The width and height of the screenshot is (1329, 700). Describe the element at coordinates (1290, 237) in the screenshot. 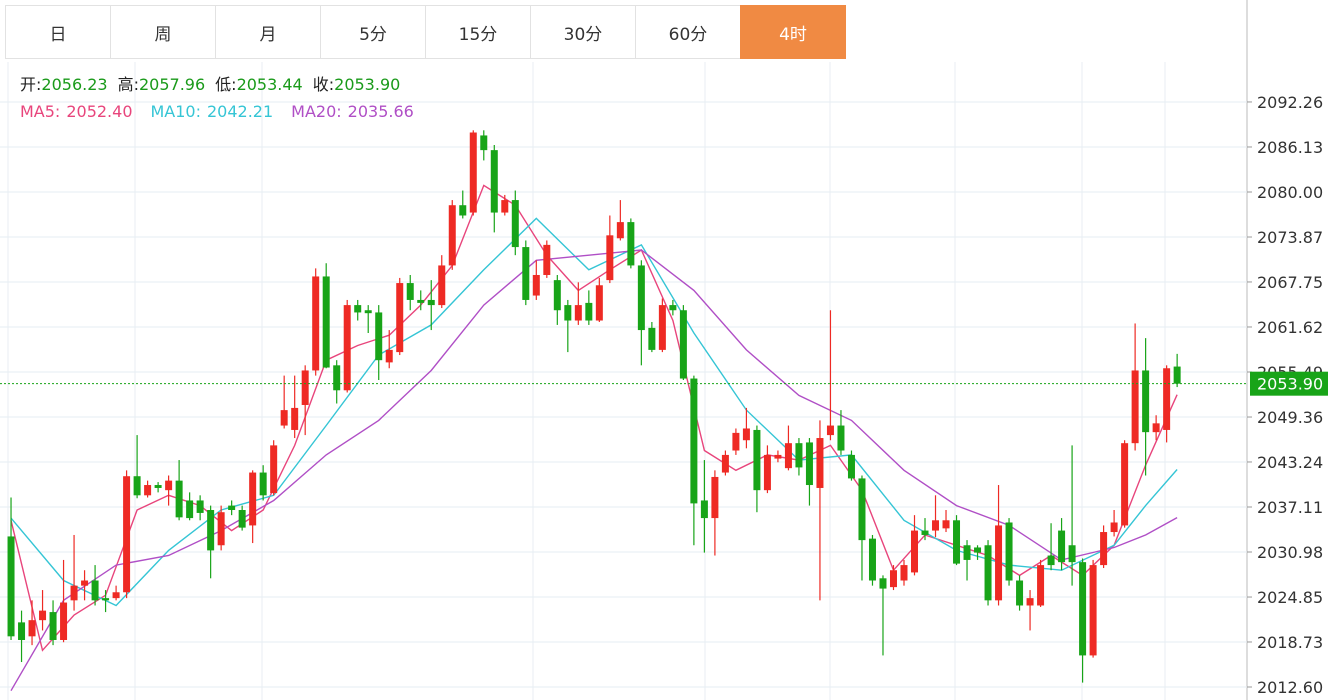

I see `y-tick-label: 2073.87` at that location.